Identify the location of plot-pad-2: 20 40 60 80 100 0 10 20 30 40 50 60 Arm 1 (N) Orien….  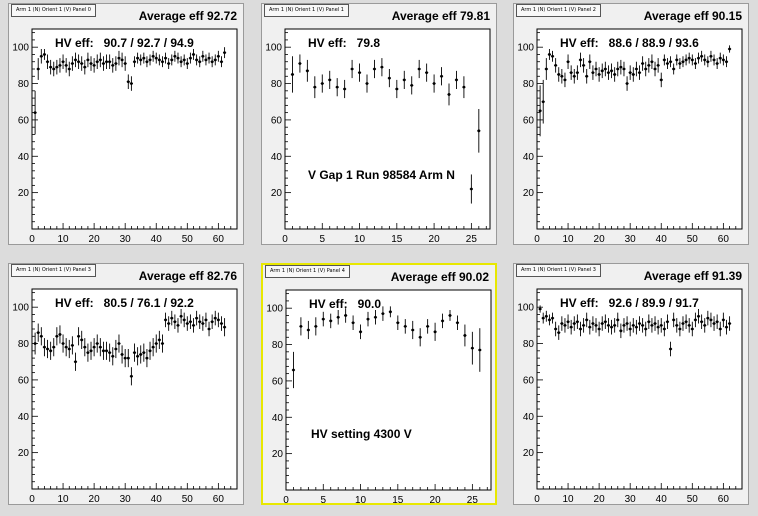
(631, 124).